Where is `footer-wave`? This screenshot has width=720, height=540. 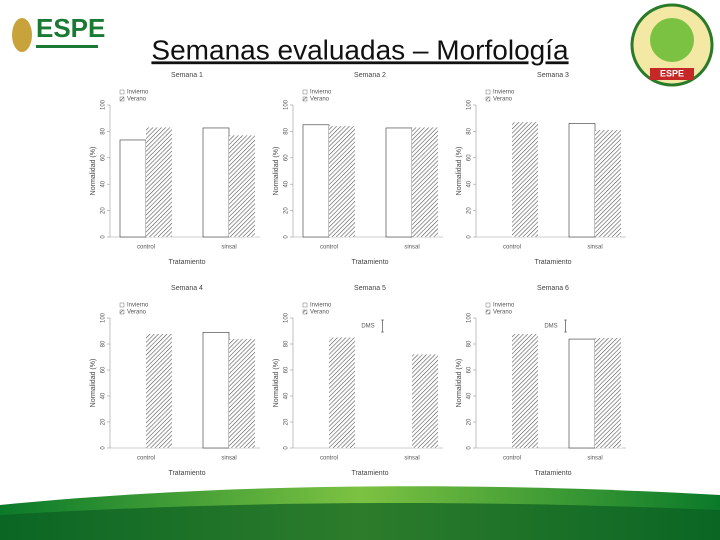 footer-wave is located at coordinates (360, 521).